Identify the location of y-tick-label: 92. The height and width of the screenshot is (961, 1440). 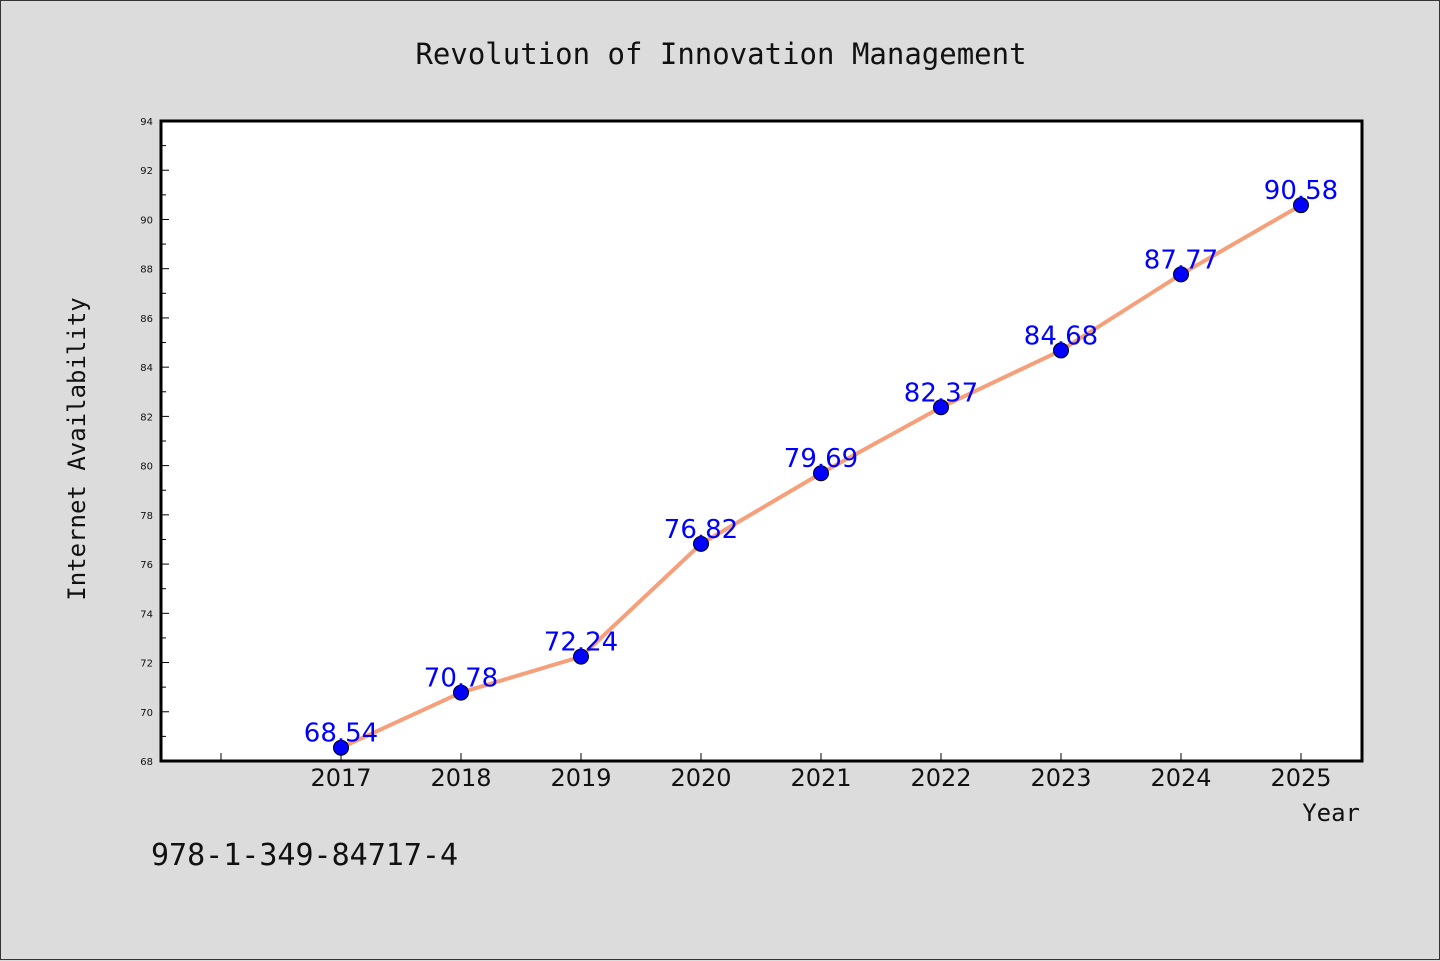
(146, 171).